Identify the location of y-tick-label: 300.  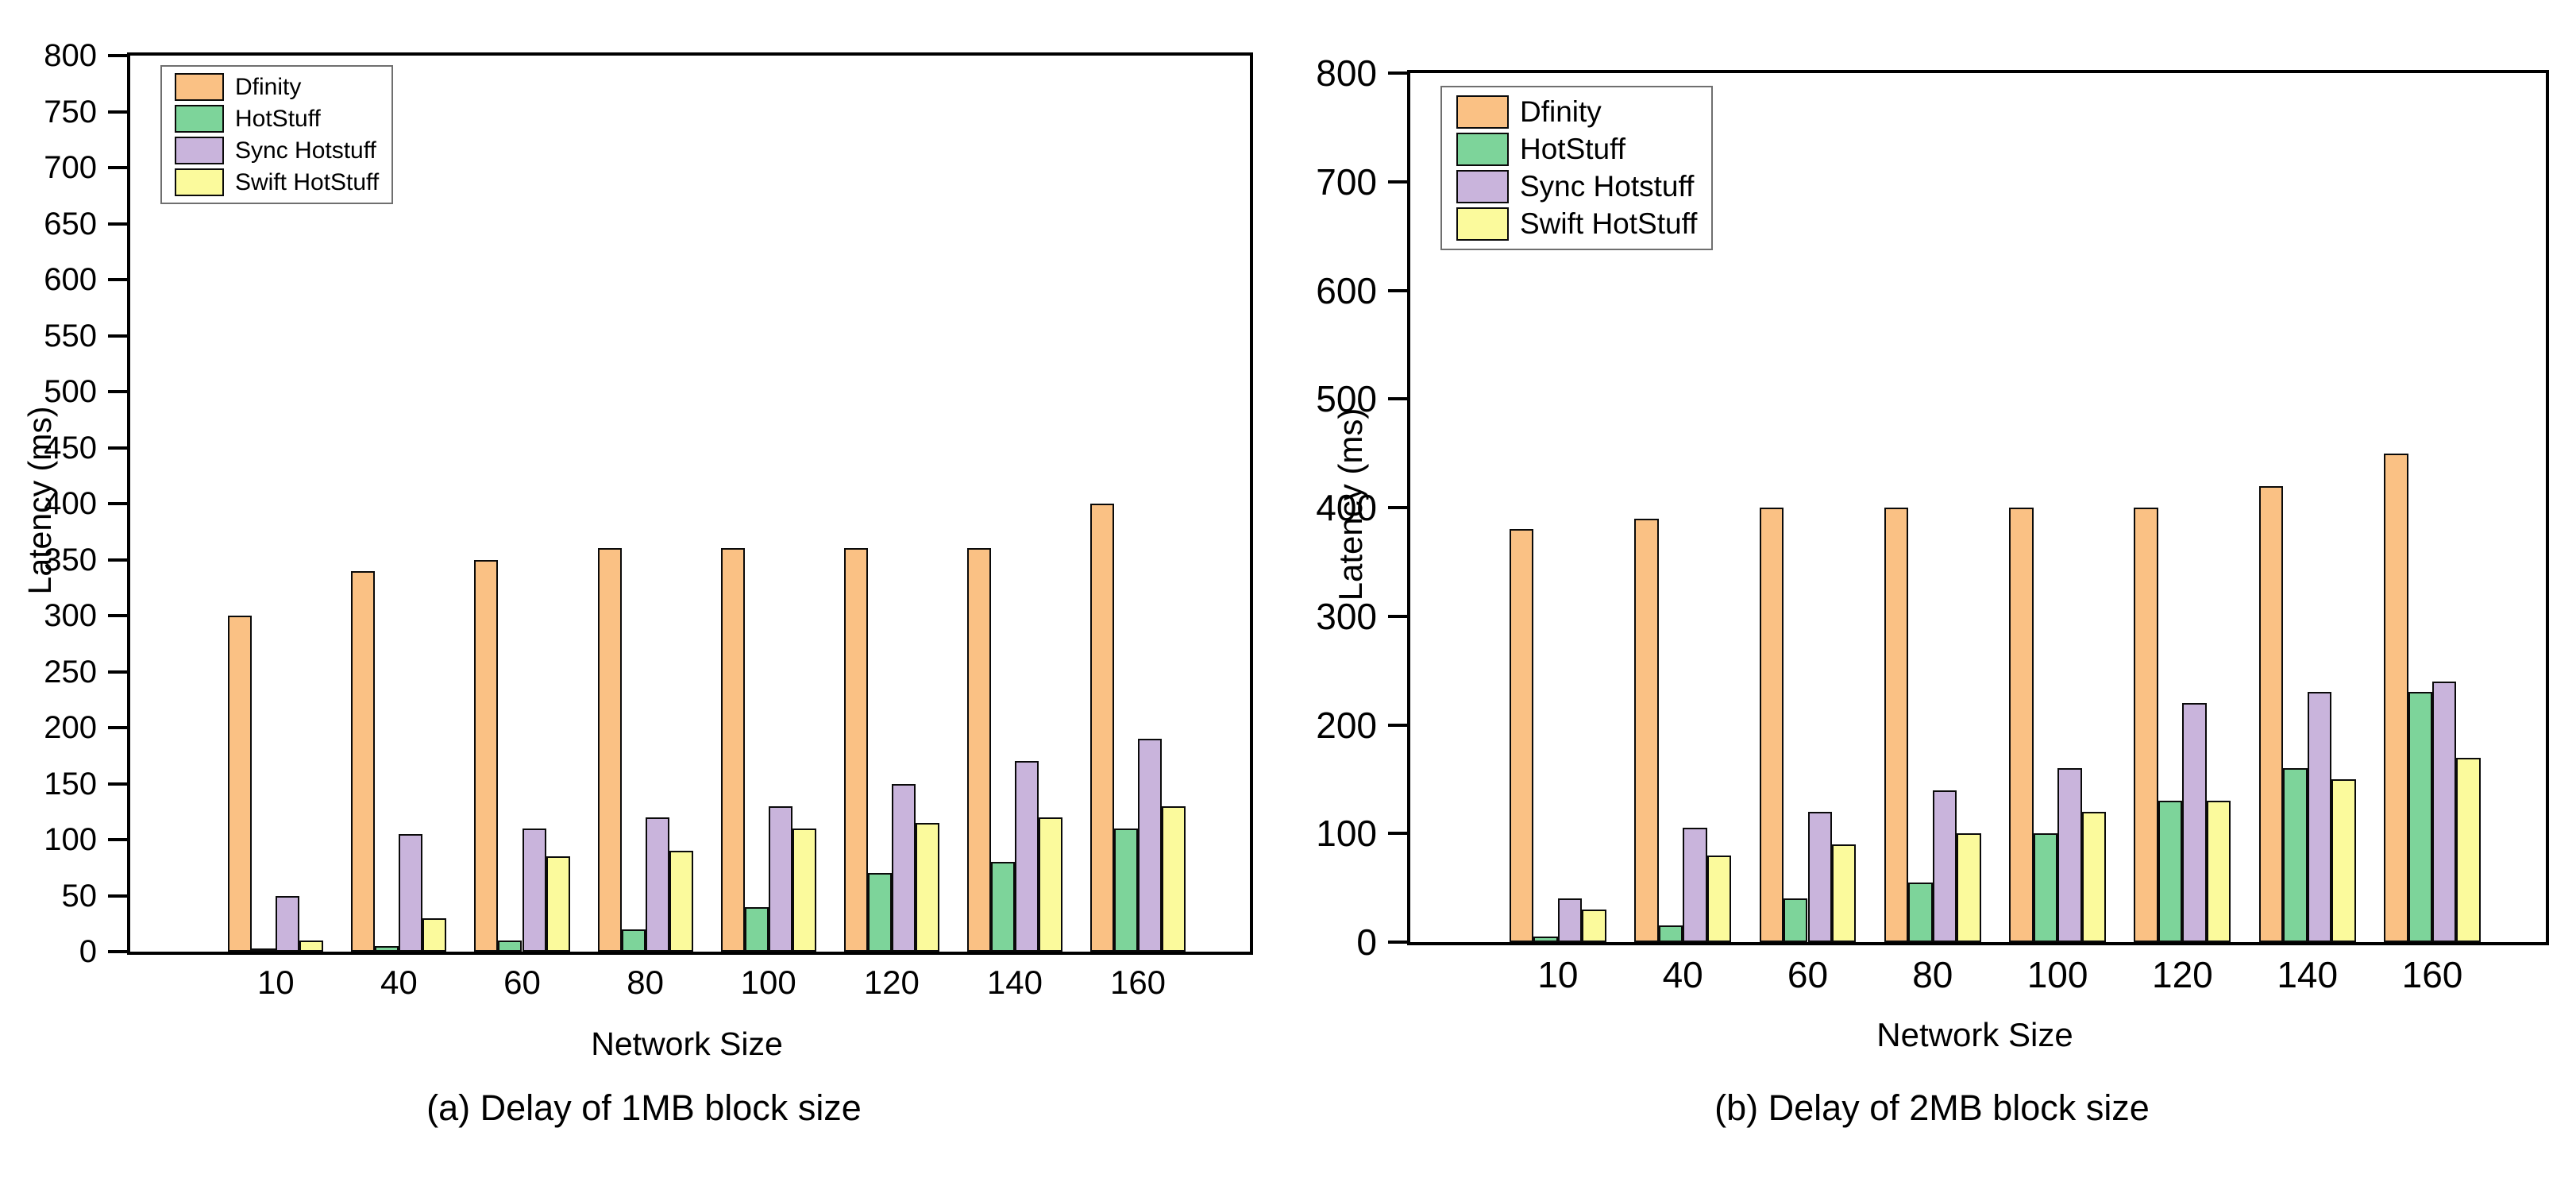
(70, 615).